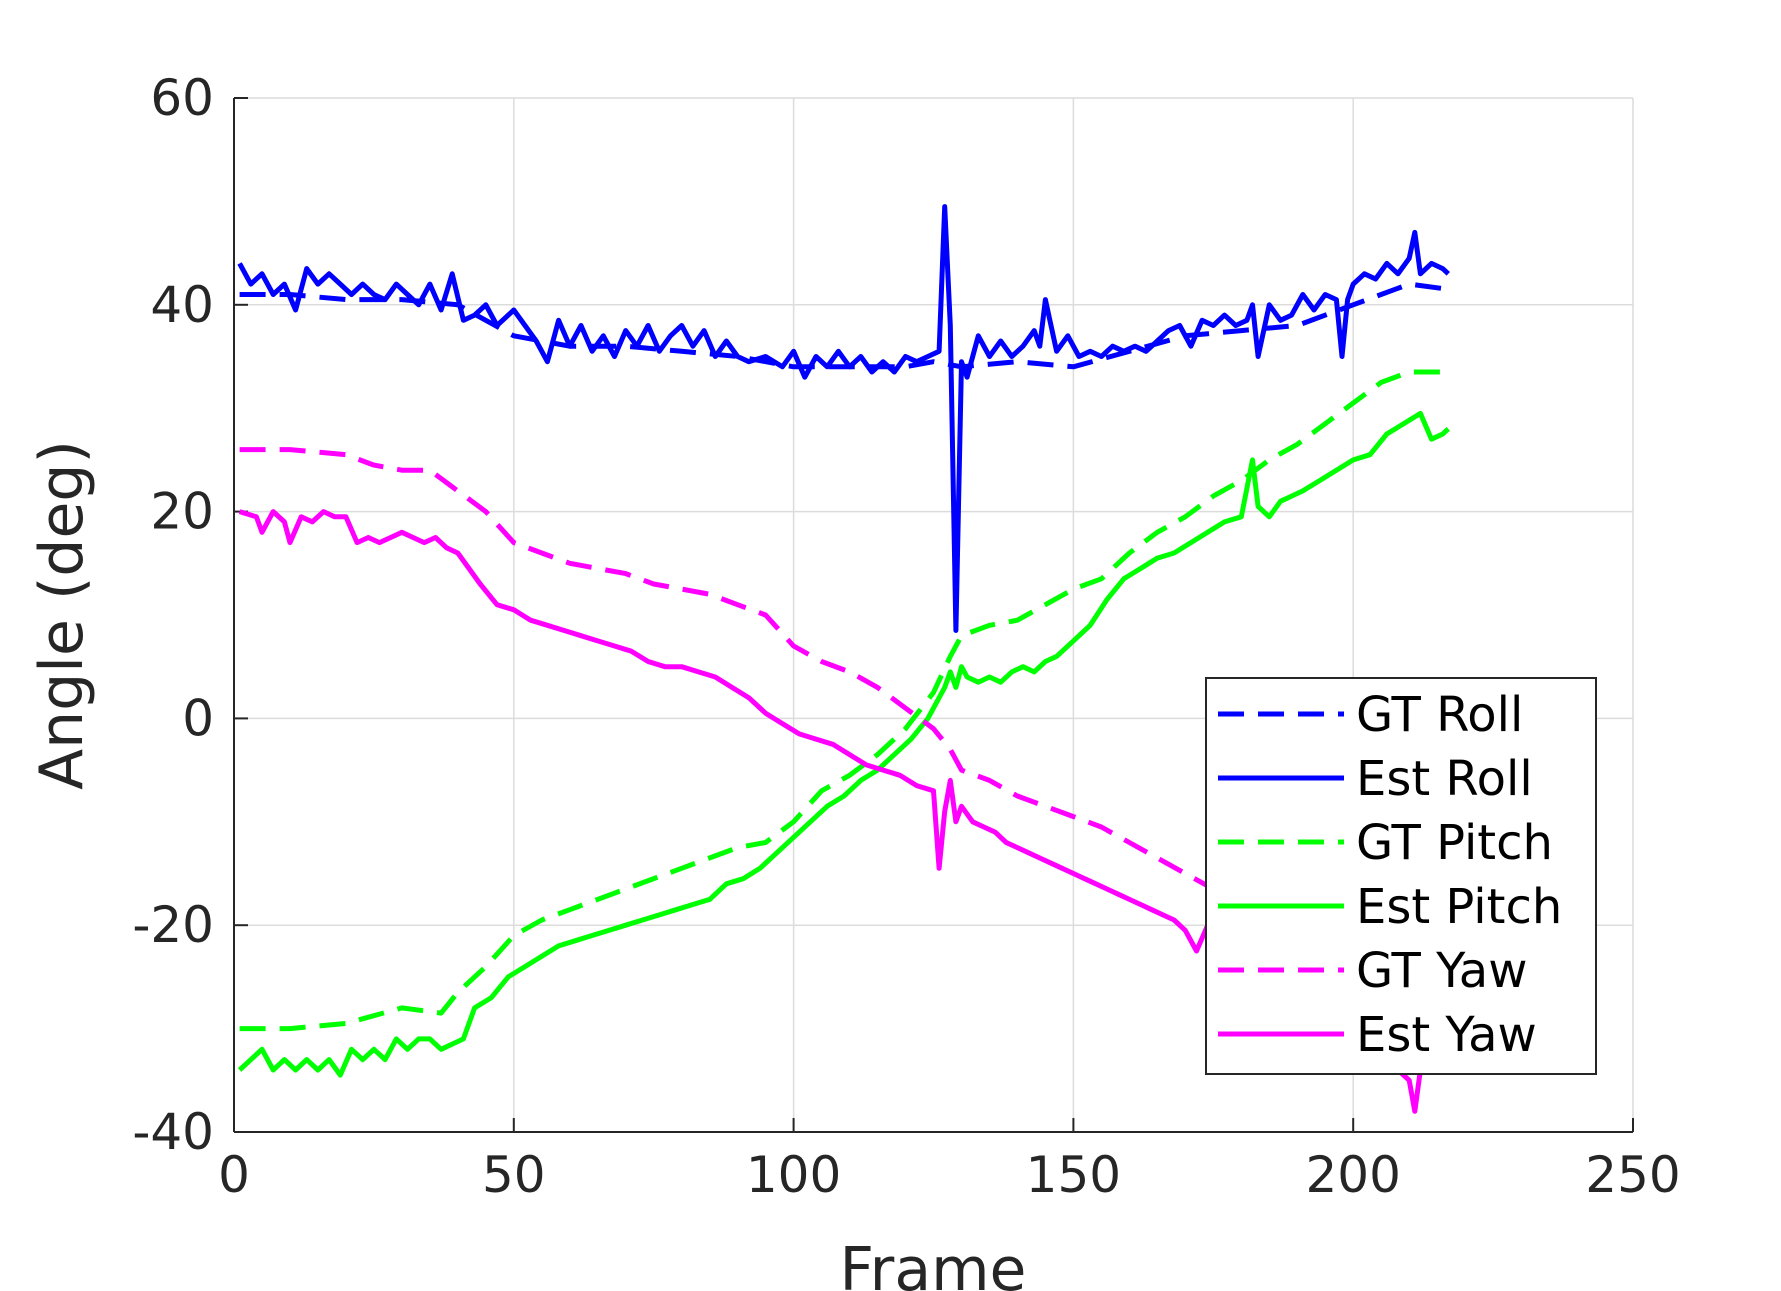  I want to click on y-tick-label-3: 20, so click(182, 512).